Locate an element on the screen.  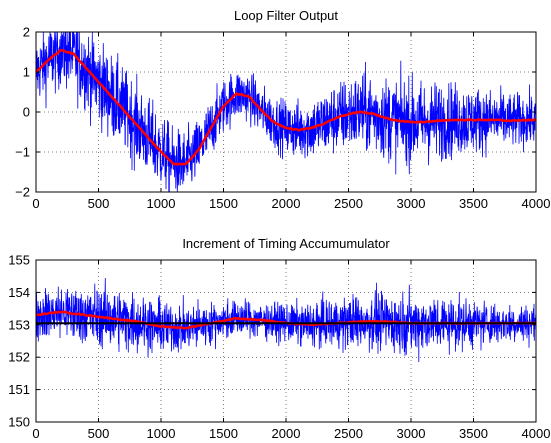
y-tick-label: 151 is located at coordinates (19, 389).